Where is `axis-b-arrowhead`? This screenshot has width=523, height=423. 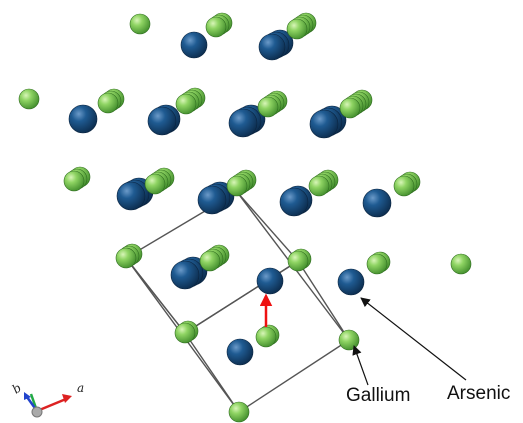 axis-b-arrowhead is located at coordinates (27, 396).